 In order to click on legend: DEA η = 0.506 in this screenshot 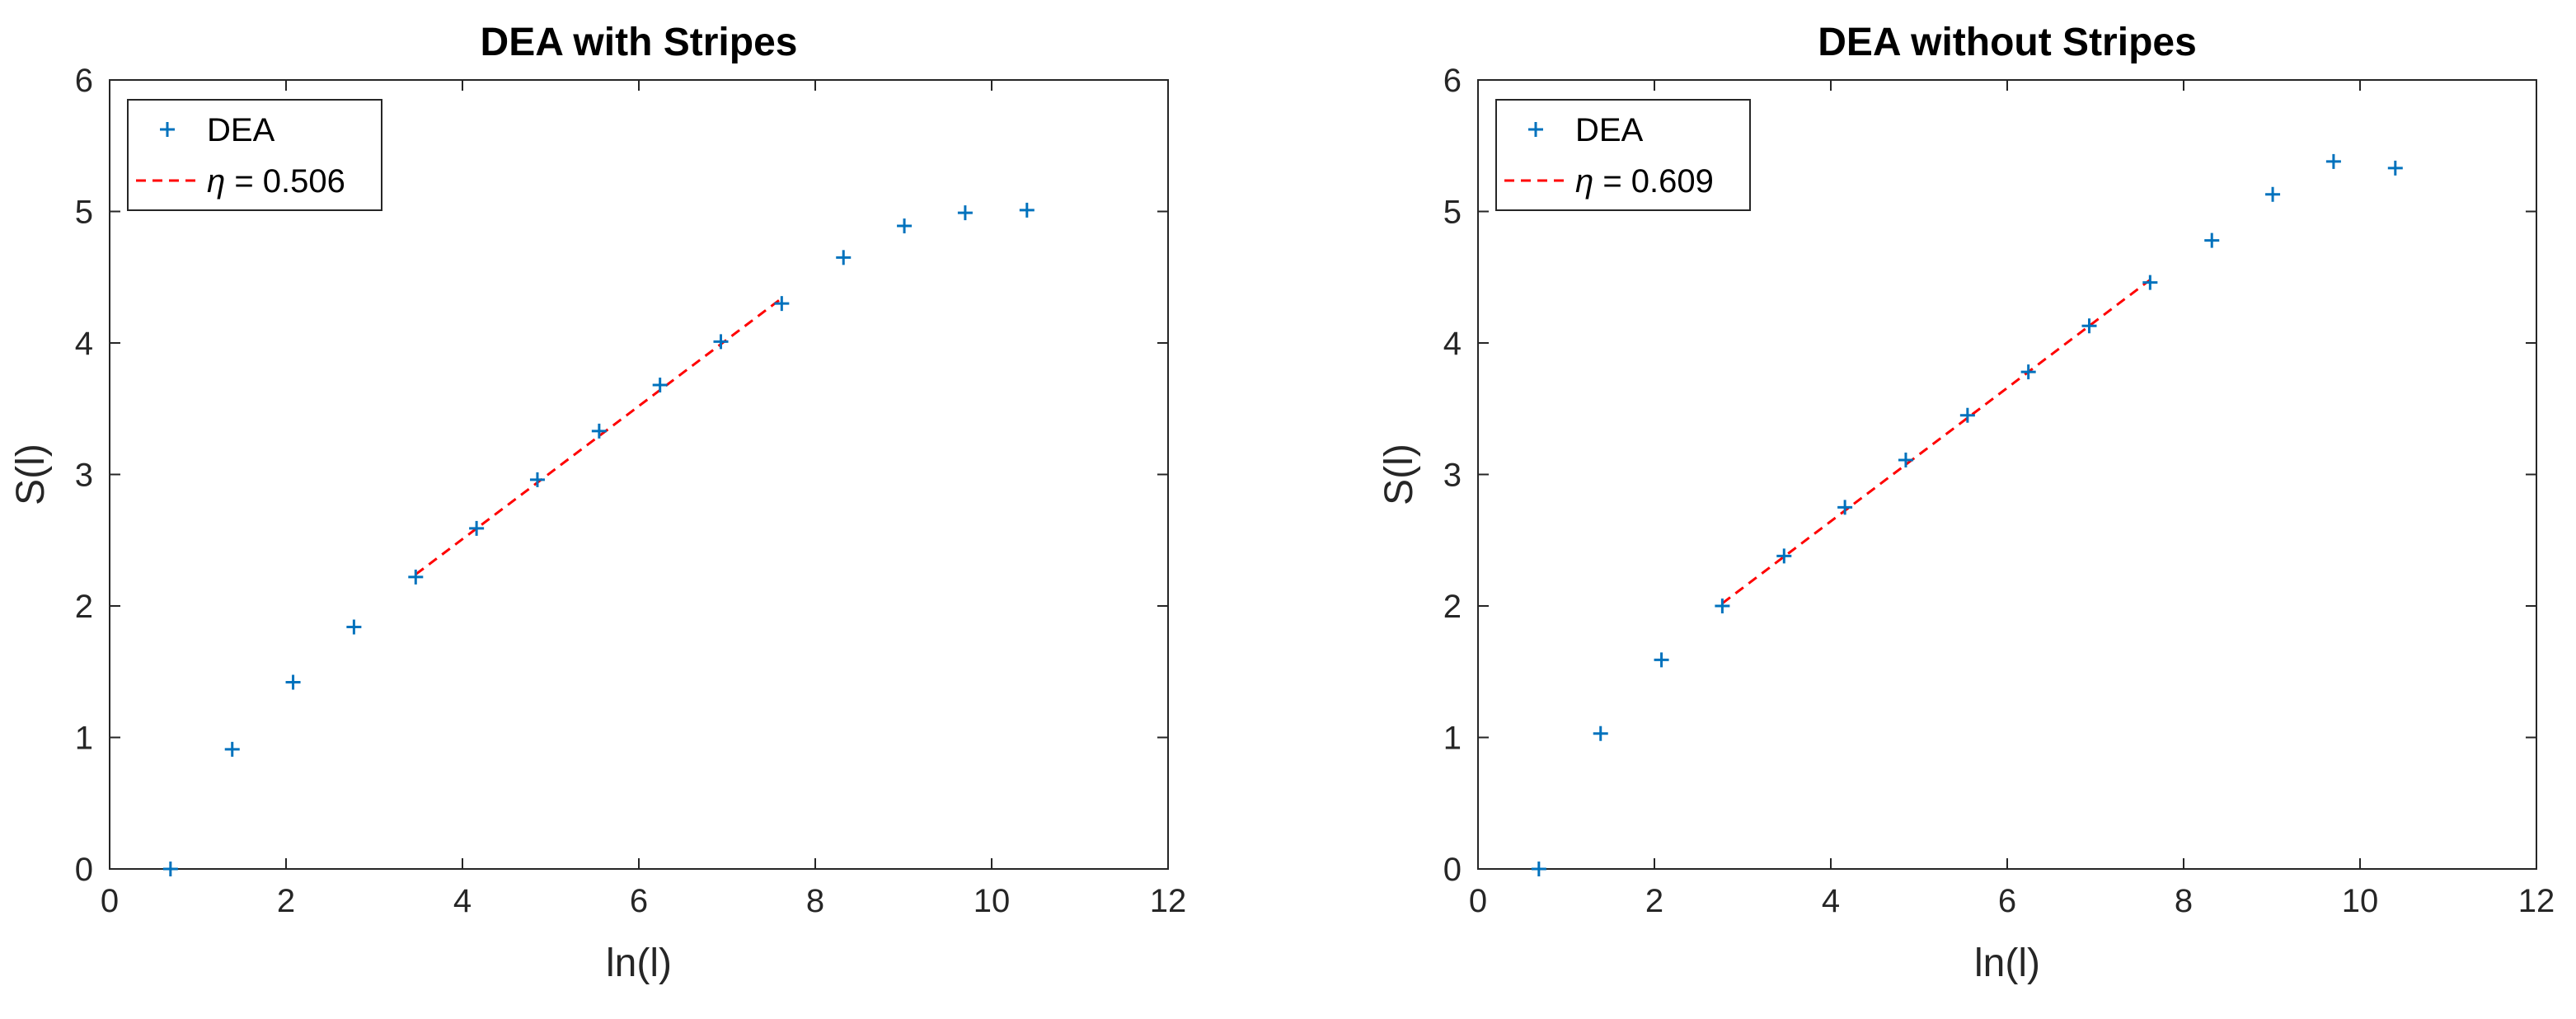, I will do `click(254, 155)`.